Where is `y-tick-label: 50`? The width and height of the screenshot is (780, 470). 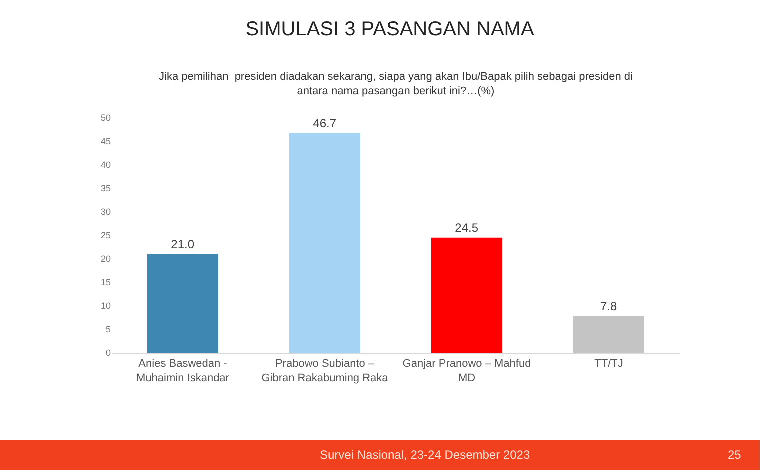
y-tick-label: 50 is located at coordinates (105, 118).